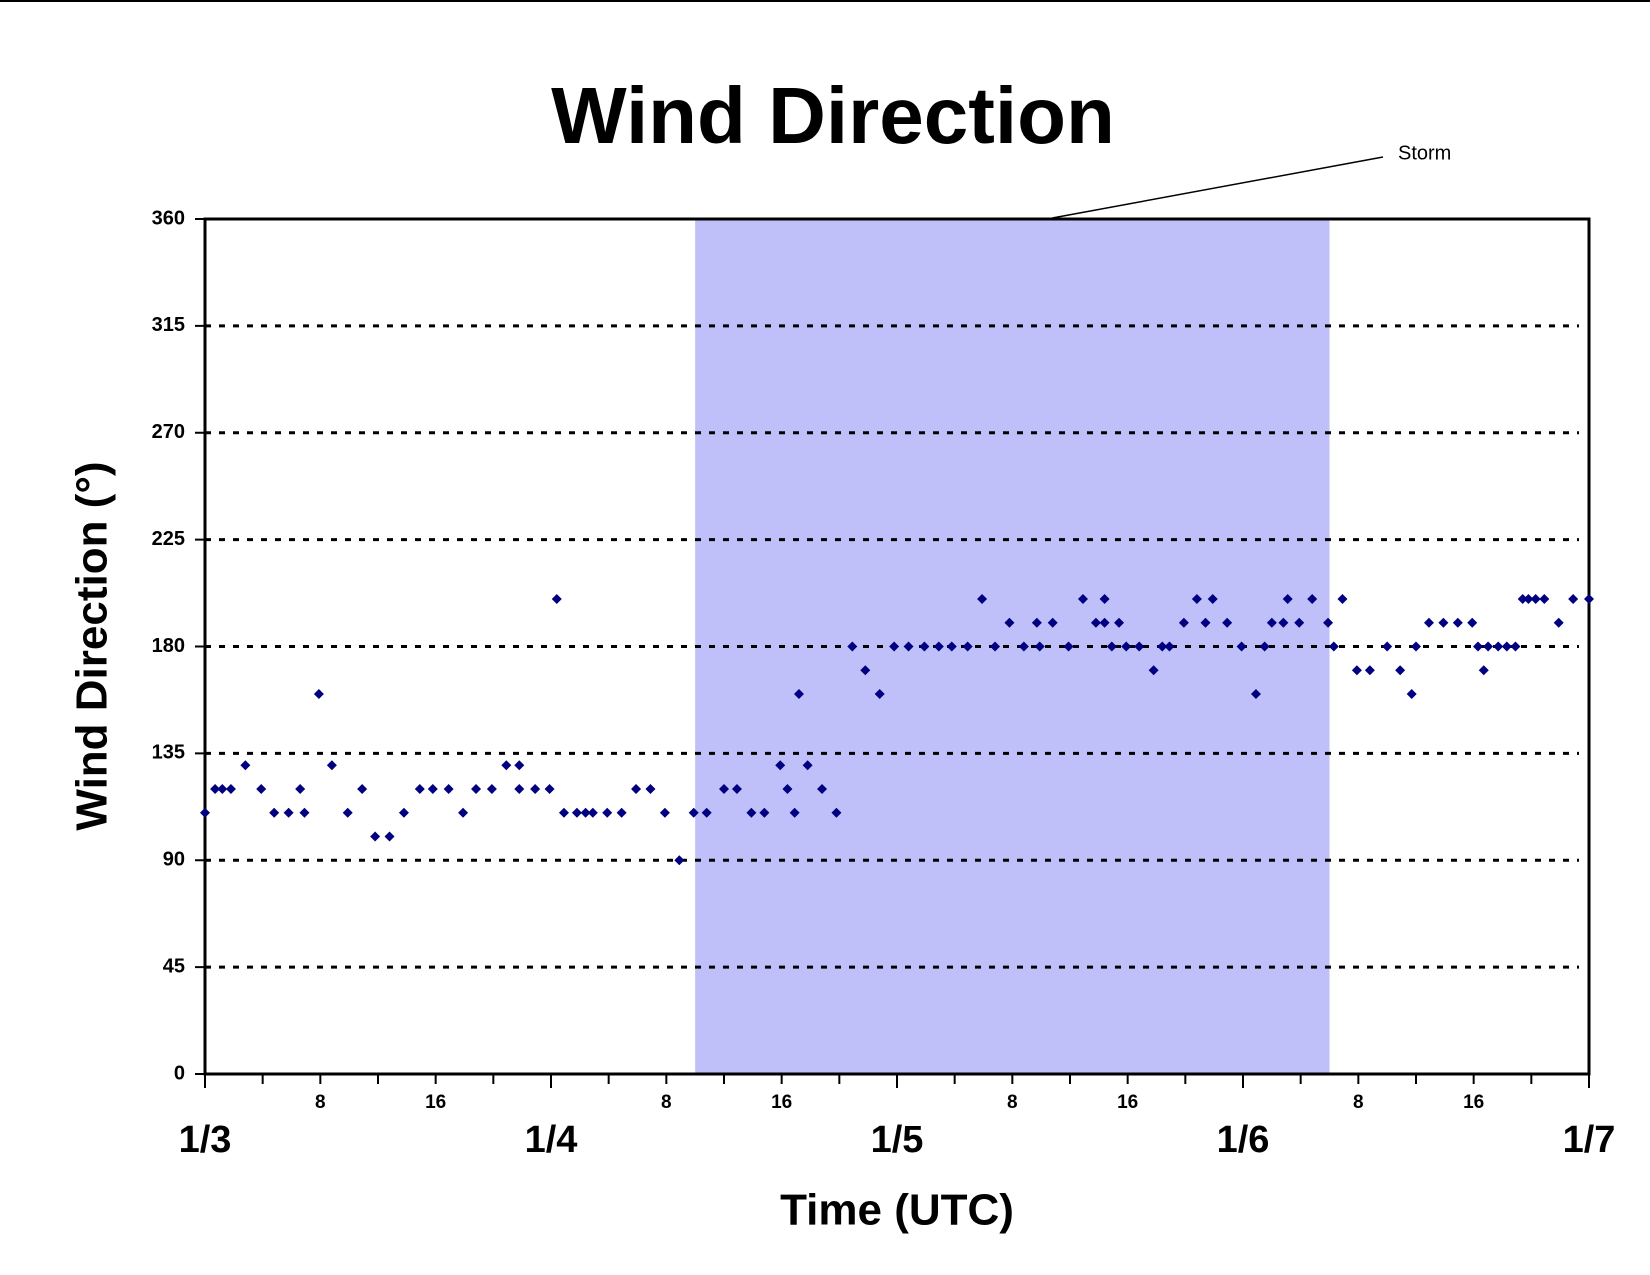  I want to click on y-tick-label: 315, so click(168, 325).